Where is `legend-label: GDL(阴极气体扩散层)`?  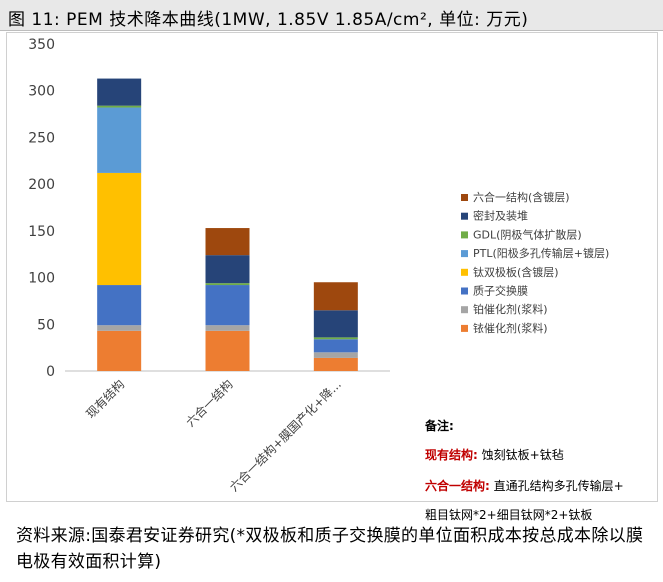
legend-label: GDL(阴极气体扩散层) is located at coordinates (527, 234).